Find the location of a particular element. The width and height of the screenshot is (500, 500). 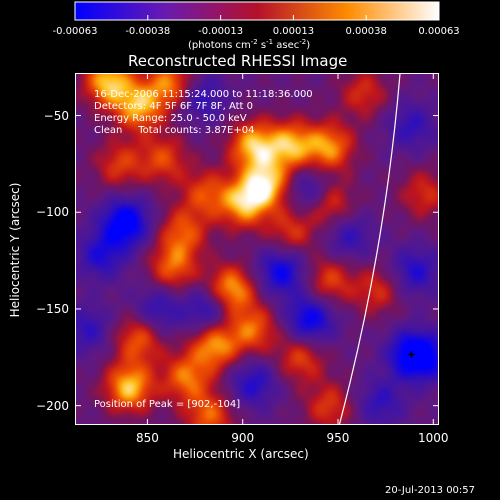

y-tick-label: −200 is located at coordinates (52, 405).